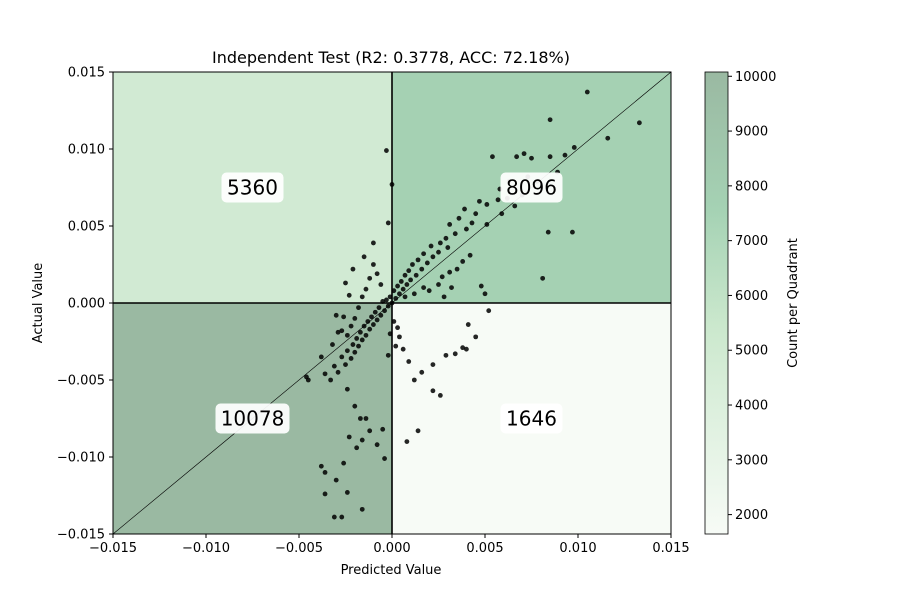 The height and width of the screenshot is (600, 900). What do you see at coordinates (751, 241) in the screenshot?
I see `colorbar-tick-label: 7000` at bounding box center [751, 241].